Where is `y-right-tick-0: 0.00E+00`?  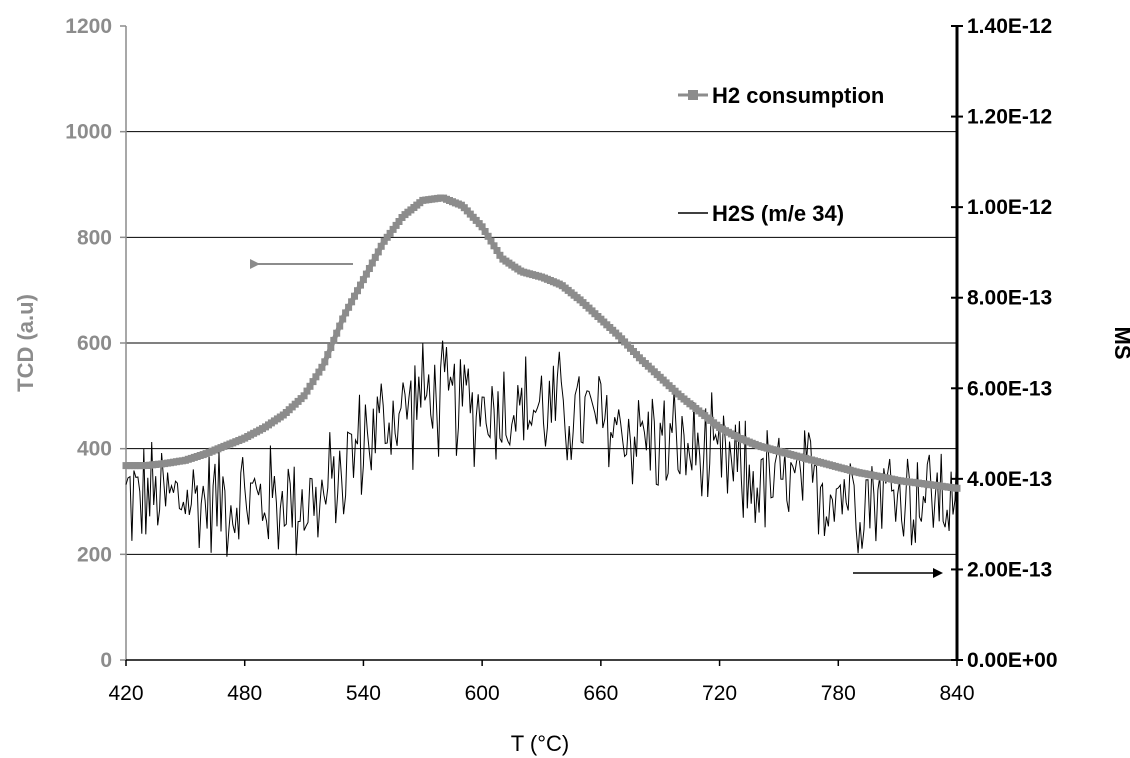
y-right-tick-0: 0.00E+00 is located at coordinates (1012, 660).